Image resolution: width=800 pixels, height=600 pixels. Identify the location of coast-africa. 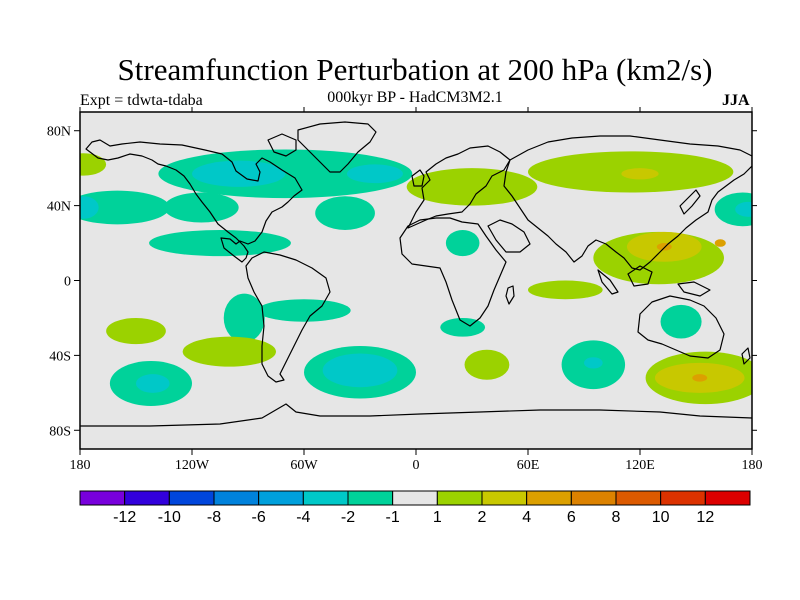
(453, 272).